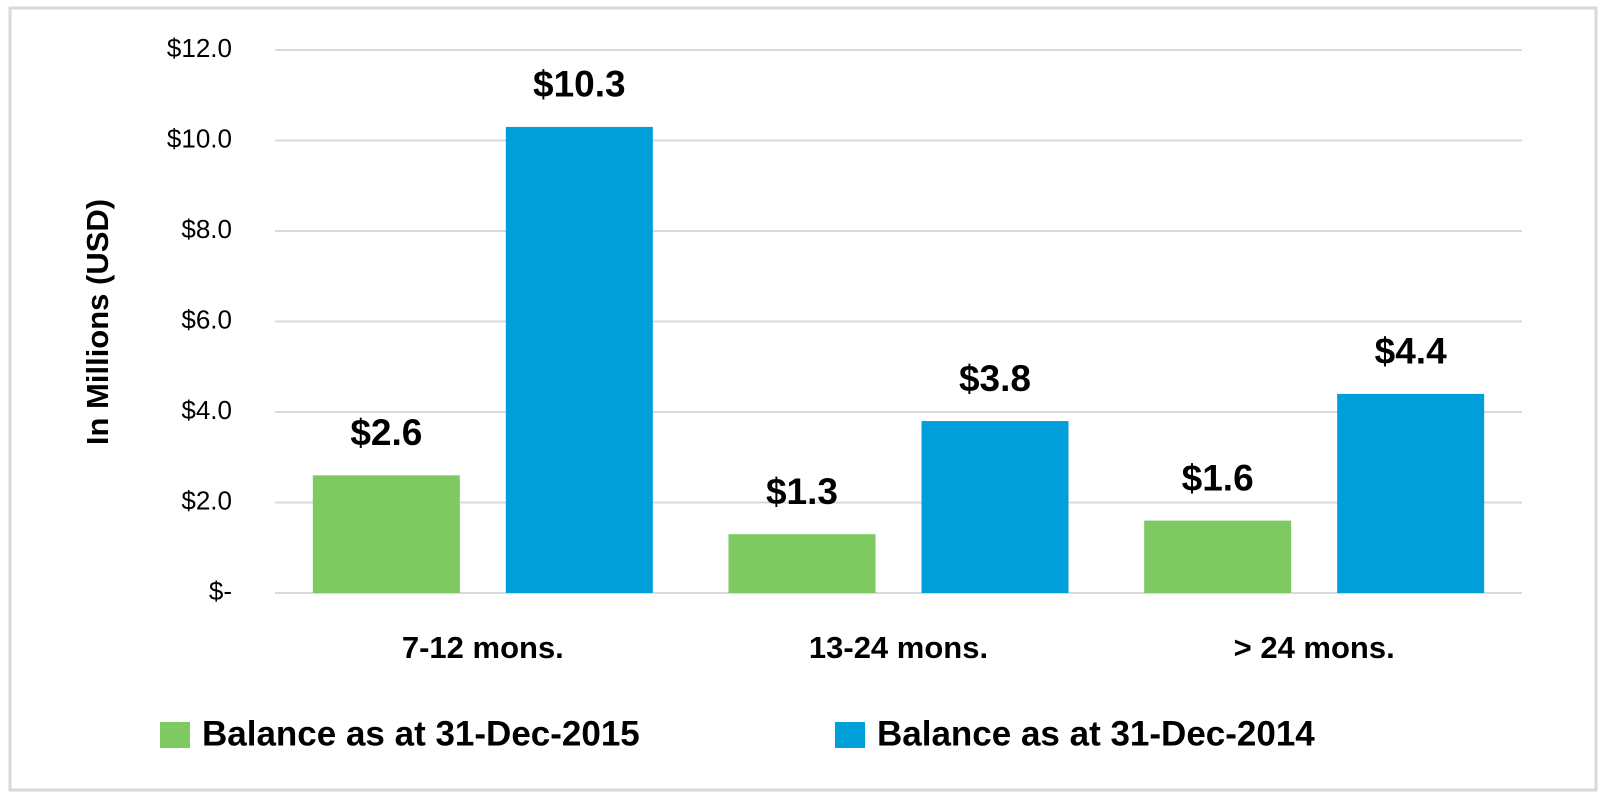  Describe the element at coordinates (199, 48) in the screenshot. I see `y-tick-label: $12.0` at that location.